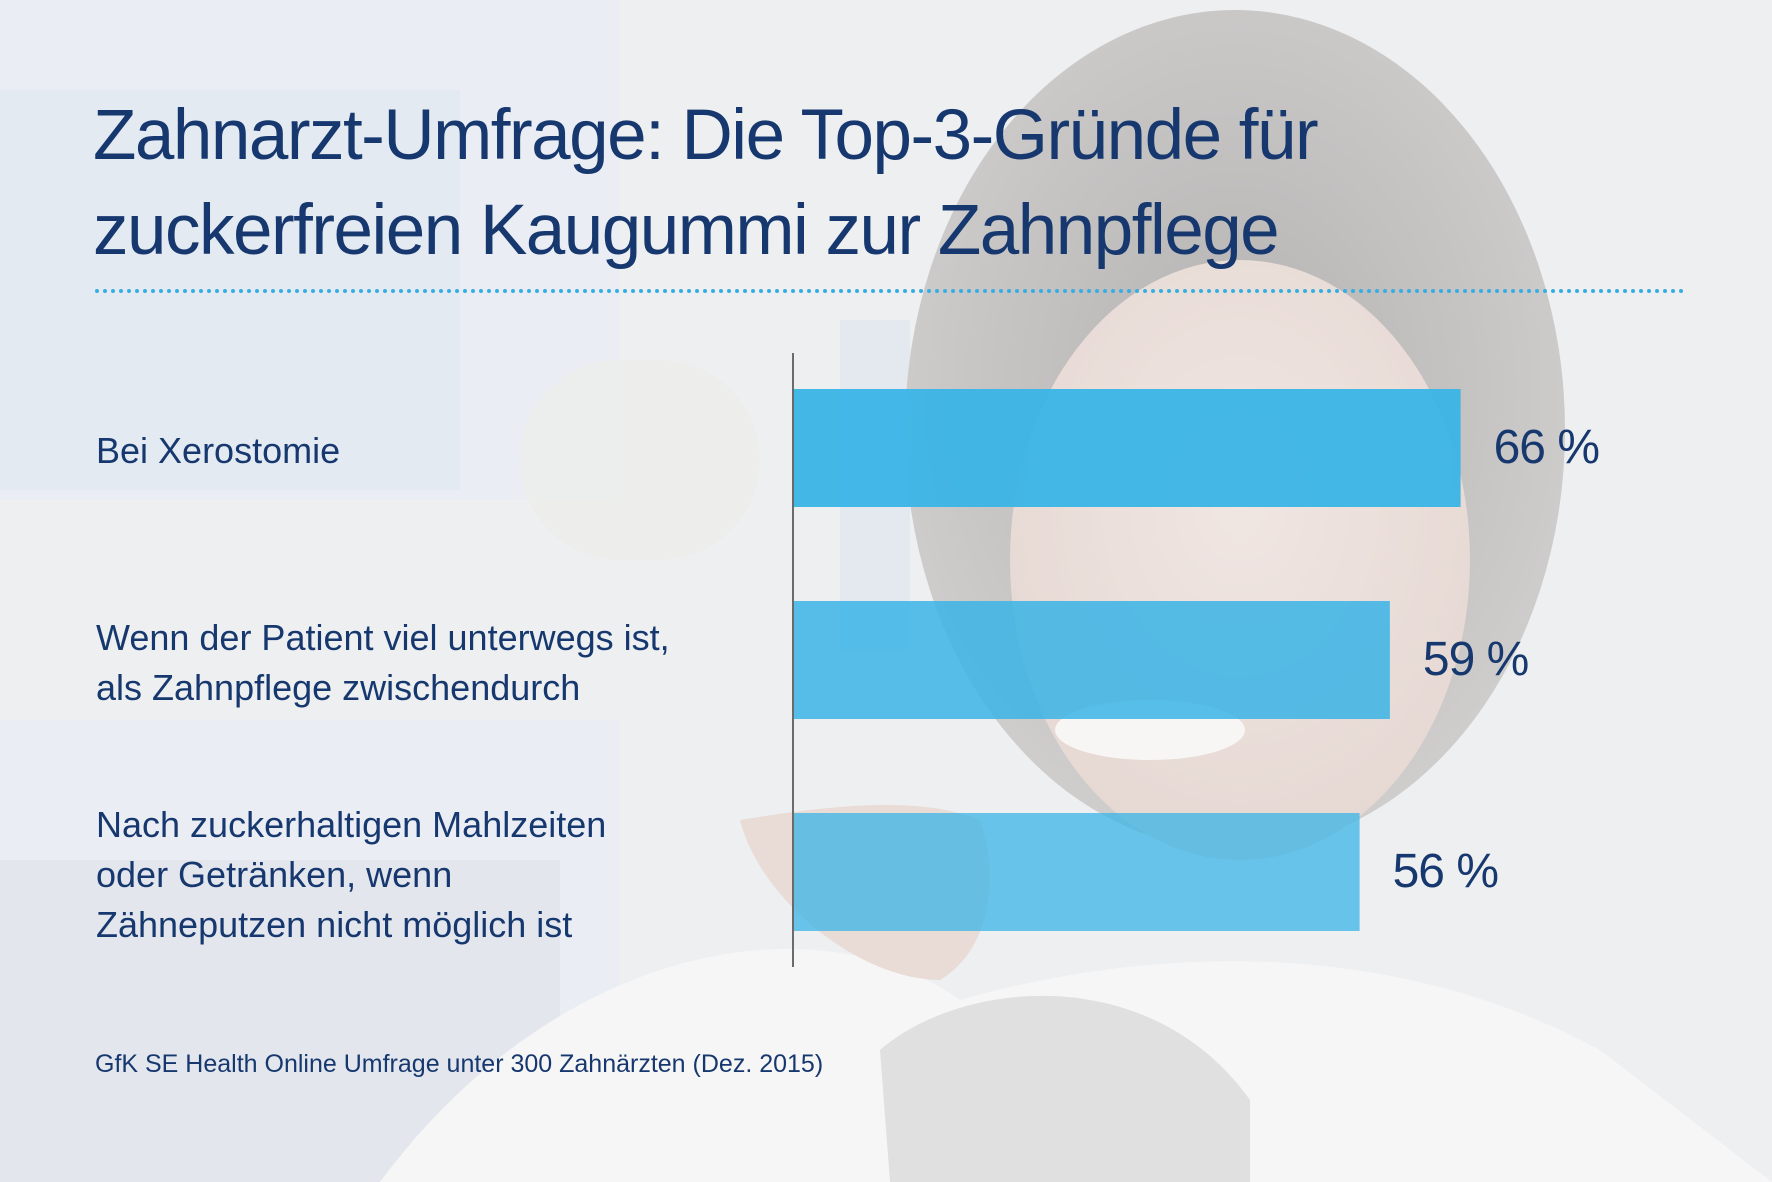 This screenshot has width=1772, height=1182. Describe the element at coordinates (706, 135) in the screenshot. I see `title-line-1: Zahnarzt-Umfrage: Die Top-3-Gründe für` at that location.